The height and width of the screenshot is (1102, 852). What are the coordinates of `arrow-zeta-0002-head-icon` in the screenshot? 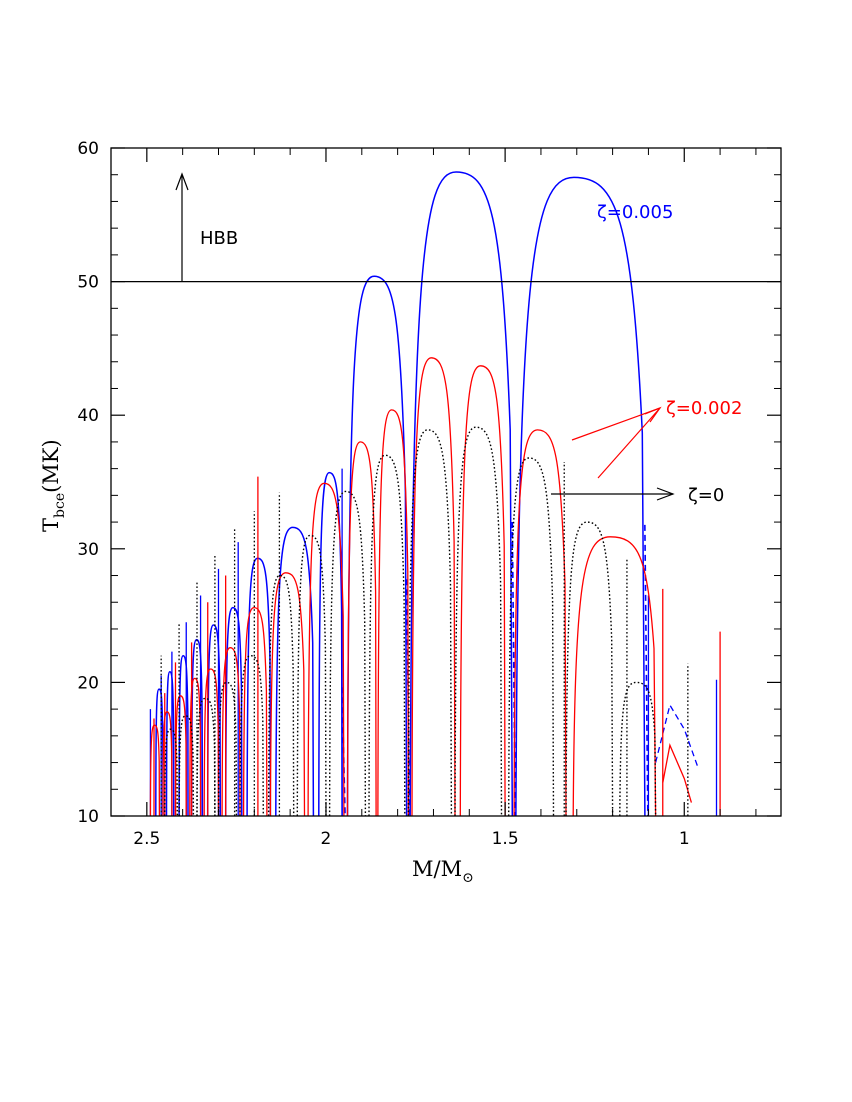 It's located at (653, 414).